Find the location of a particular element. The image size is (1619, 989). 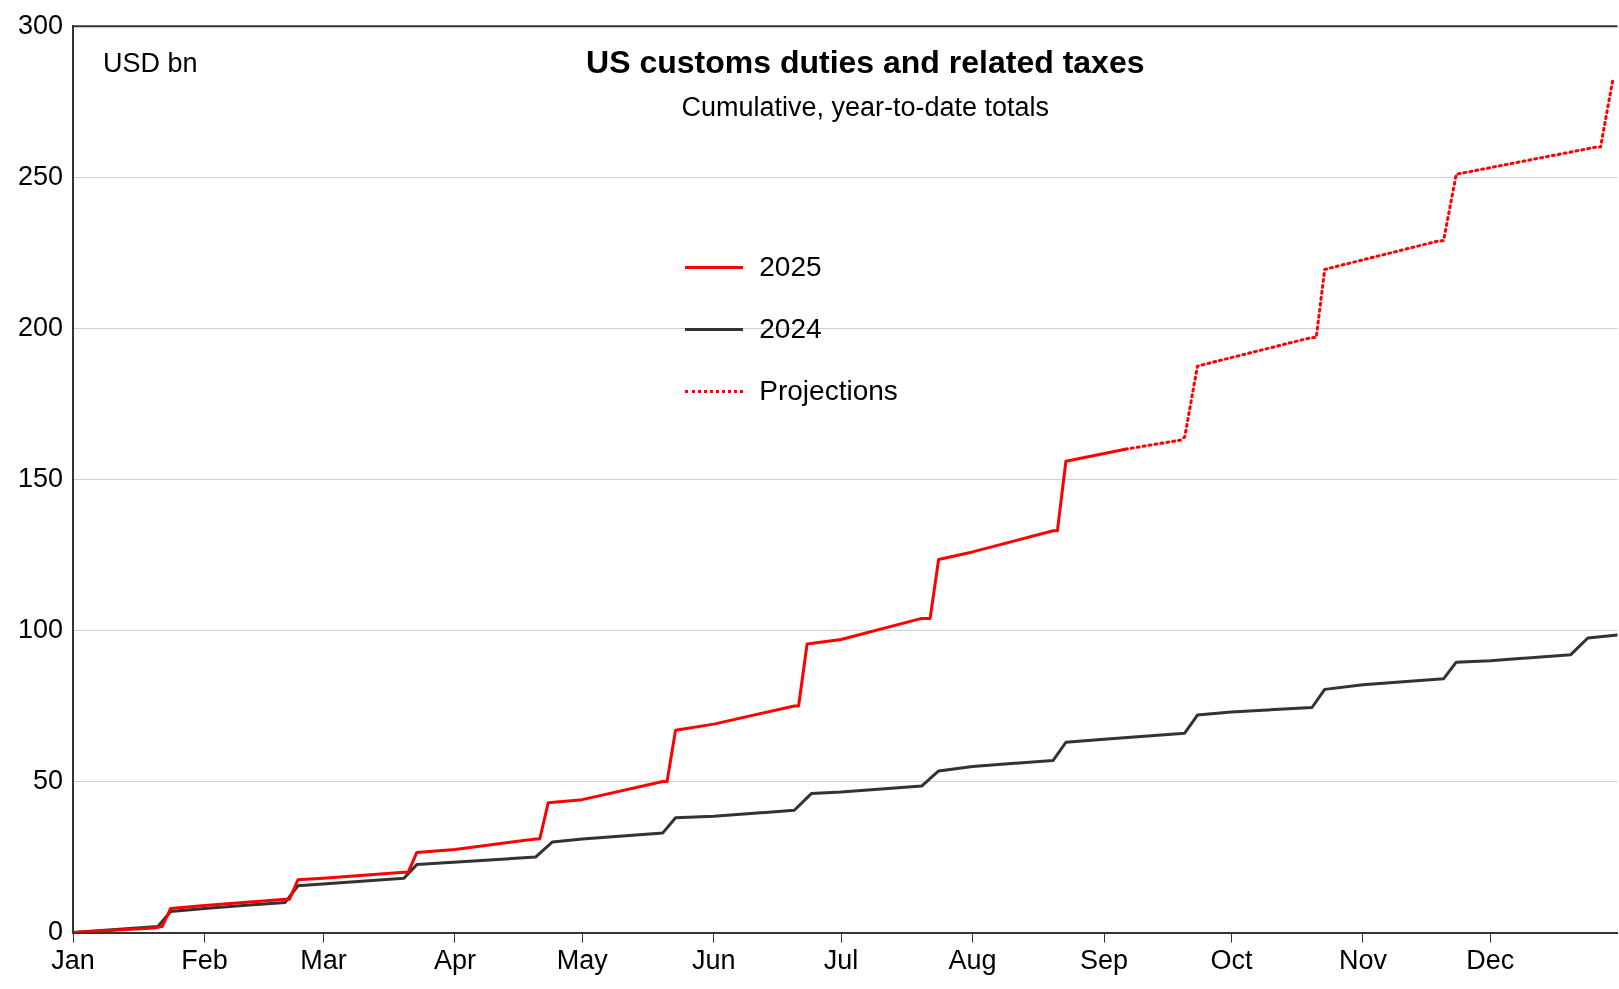

y-tick-label: 100 is located at coordinates (40, 628).